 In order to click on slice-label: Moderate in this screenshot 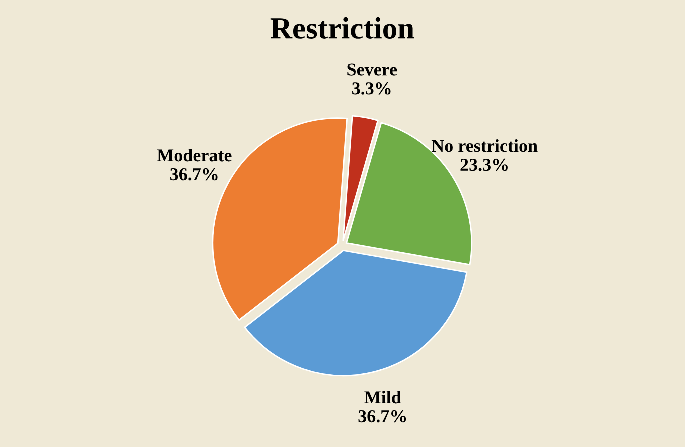, I will do `click(194, 155)`.